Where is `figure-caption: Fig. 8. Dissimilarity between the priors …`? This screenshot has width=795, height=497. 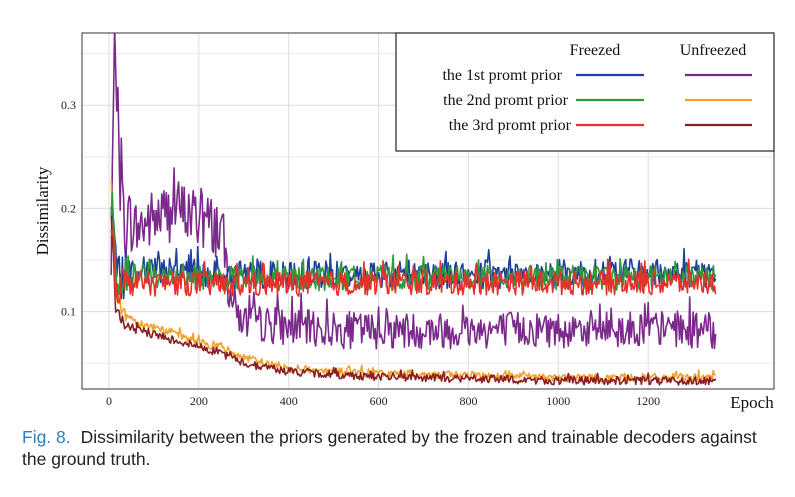 figure-caption: Fig. 8. Dissimilarity between the priors … is located at coordinates (402, 448).